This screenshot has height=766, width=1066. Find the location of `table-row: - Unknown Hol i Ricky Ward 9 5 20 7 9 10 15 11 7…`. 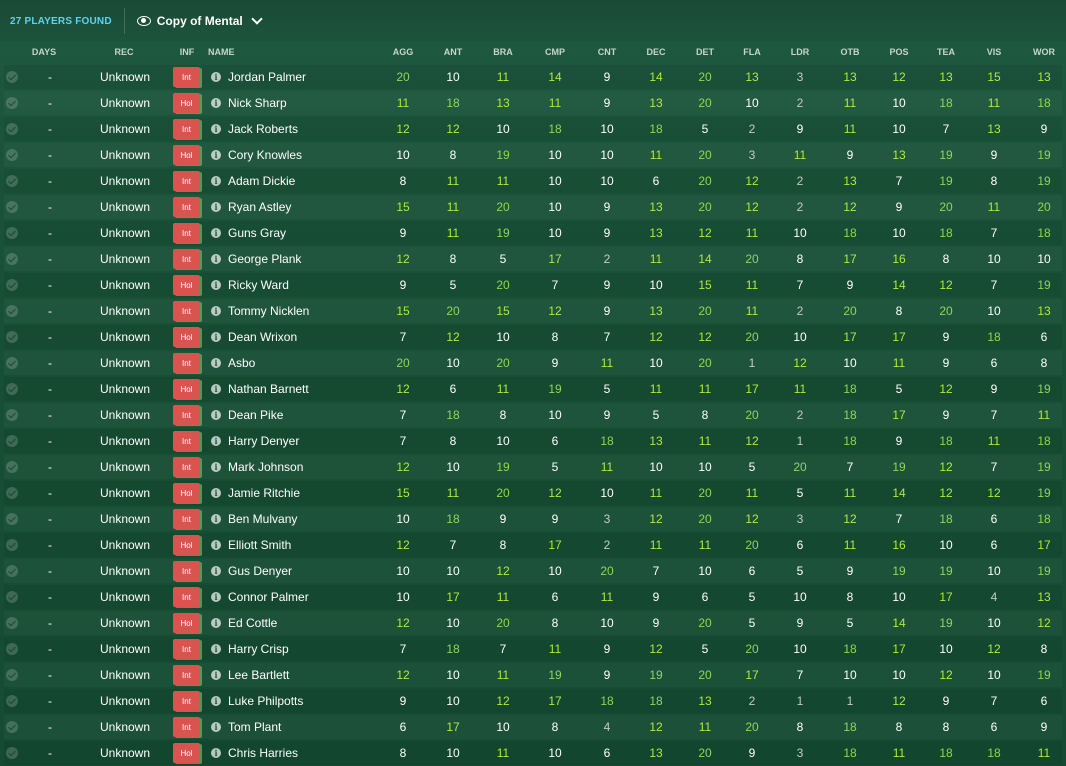

table-row: - Unknown Hol i Ricky Ward 9 5 20 7 9 10 15 11 7… is located at coordinates (533, 285).